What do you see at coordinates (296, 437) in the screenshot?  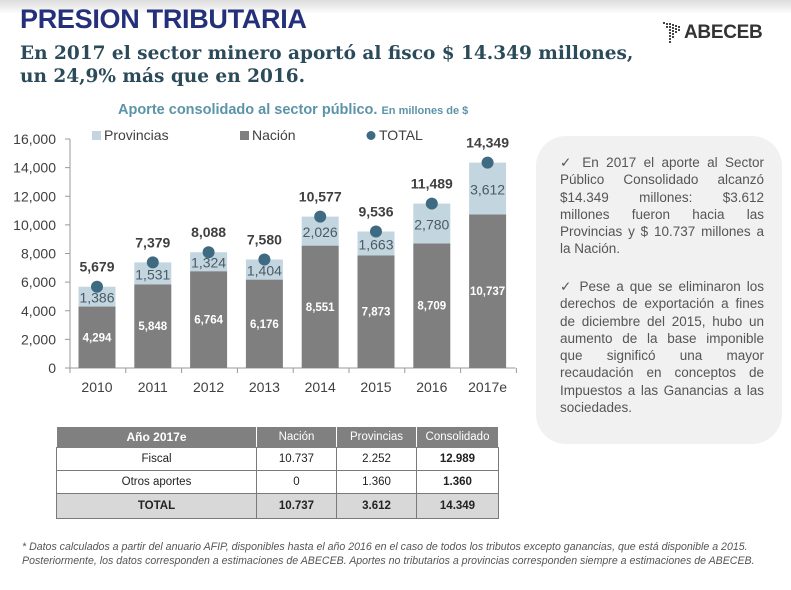 I see `table-header-nacion: Nación` at bounding box center [296, 437].